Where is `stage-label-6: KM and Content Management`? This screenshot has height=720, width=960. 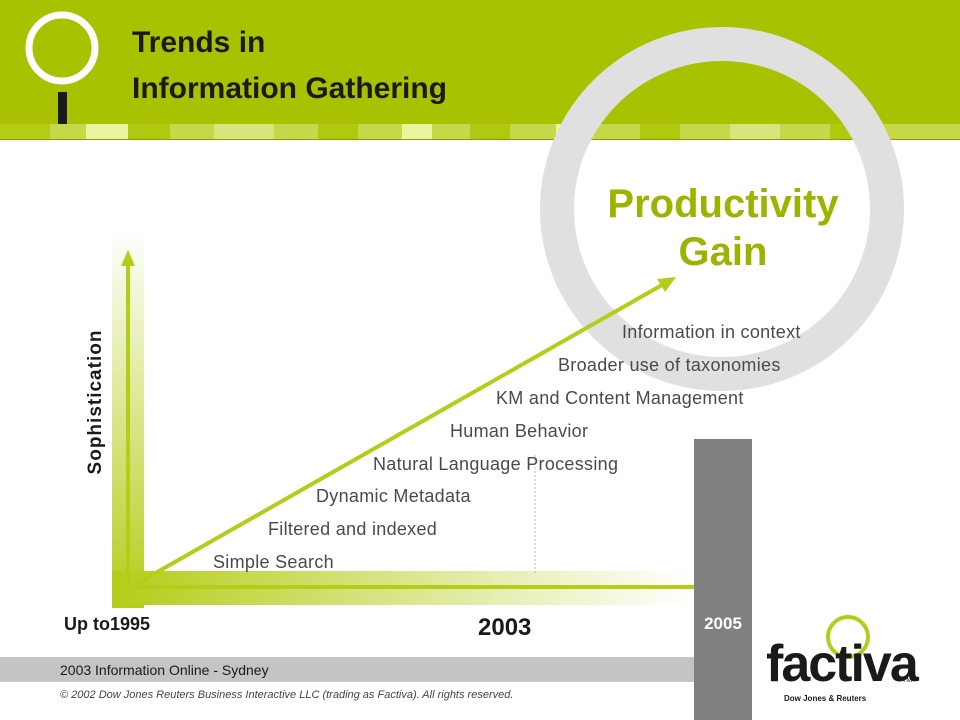 stage-label-6: KM and Content Management is located at coordinates (620, 398).